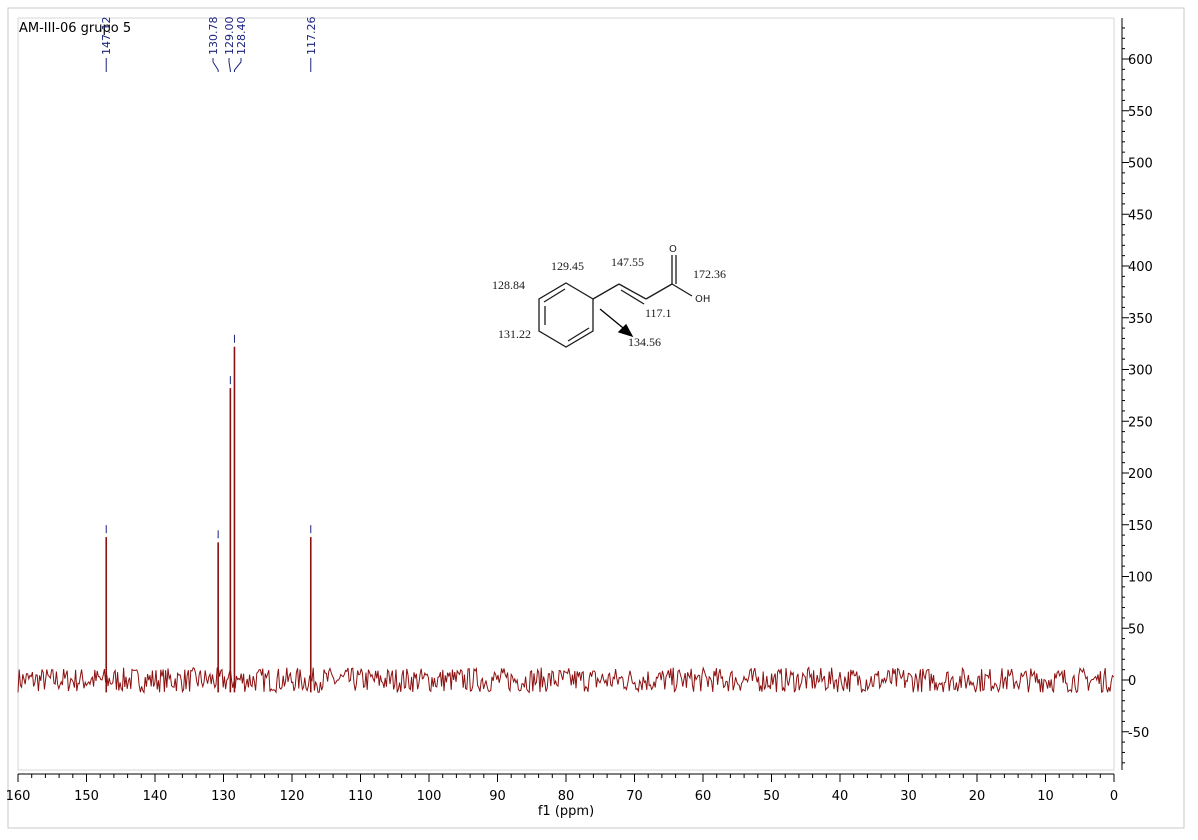 The image size is (1198, 840). I want to click on x-tick-label: 0, so click(1114, 796).